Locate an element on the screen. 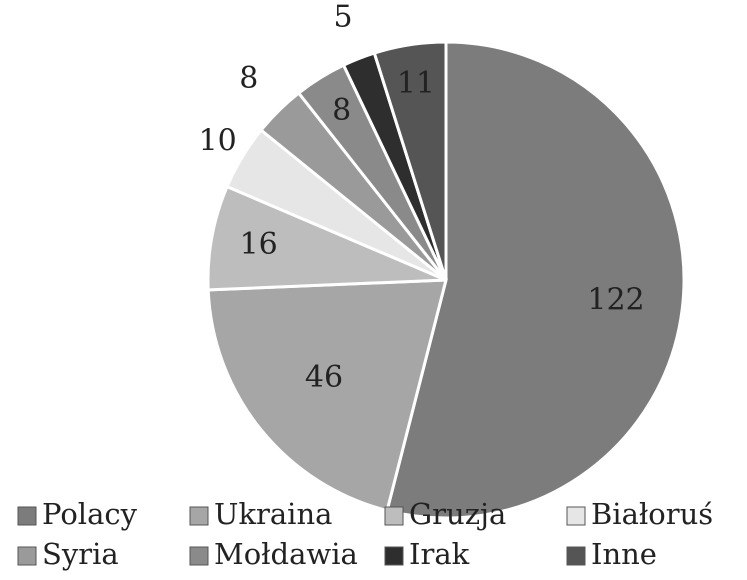  data-label: 46 is located at coordinates (324, 377).